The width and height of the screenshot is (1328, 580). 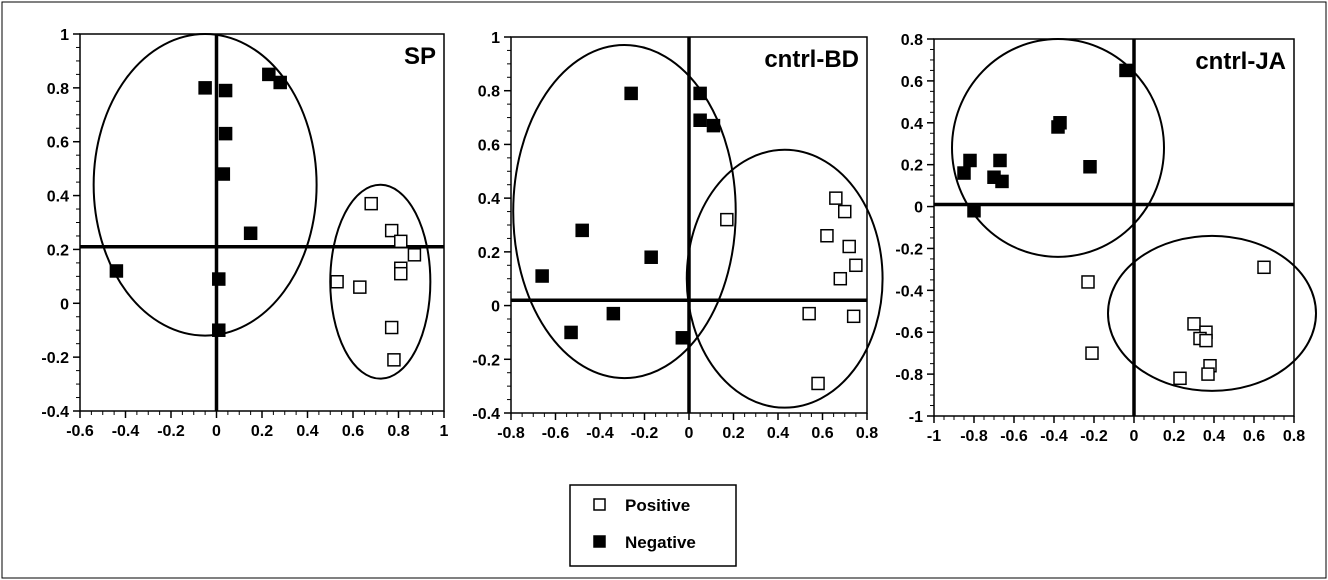 I want to click on panel-title-cntrl-bd: cntrl-BD, so click(x=811, y=59).